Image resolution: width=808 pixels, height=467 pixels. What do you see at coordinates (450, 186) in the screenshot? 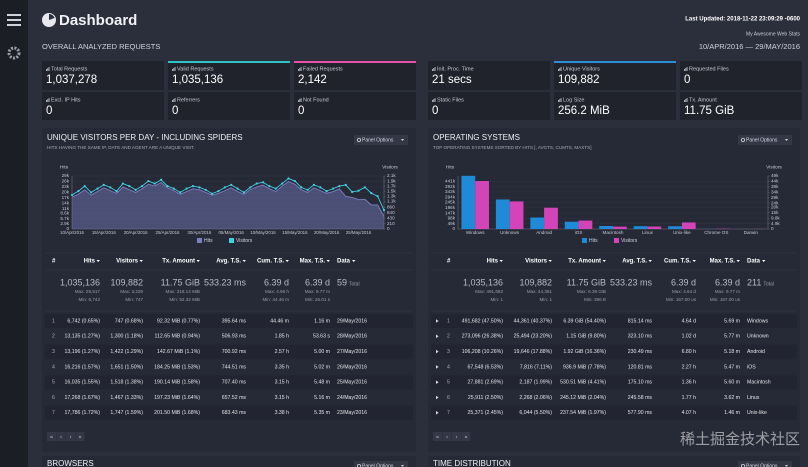
I see `y-tick-label: 392k` at bounding box center [450, 186].